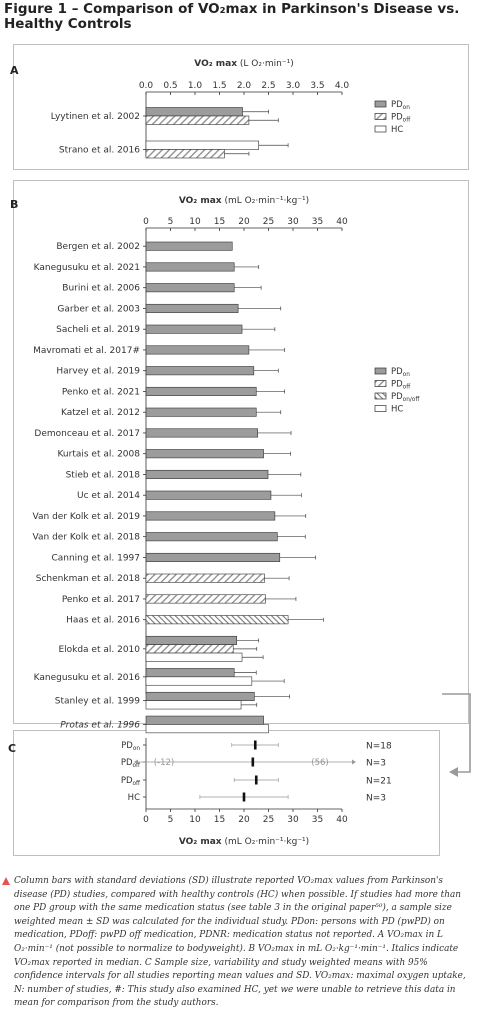  Describe the element at coordinates (100, 413) in the screenshot. I see `study-label: Katzel et al. 2012` at that location.